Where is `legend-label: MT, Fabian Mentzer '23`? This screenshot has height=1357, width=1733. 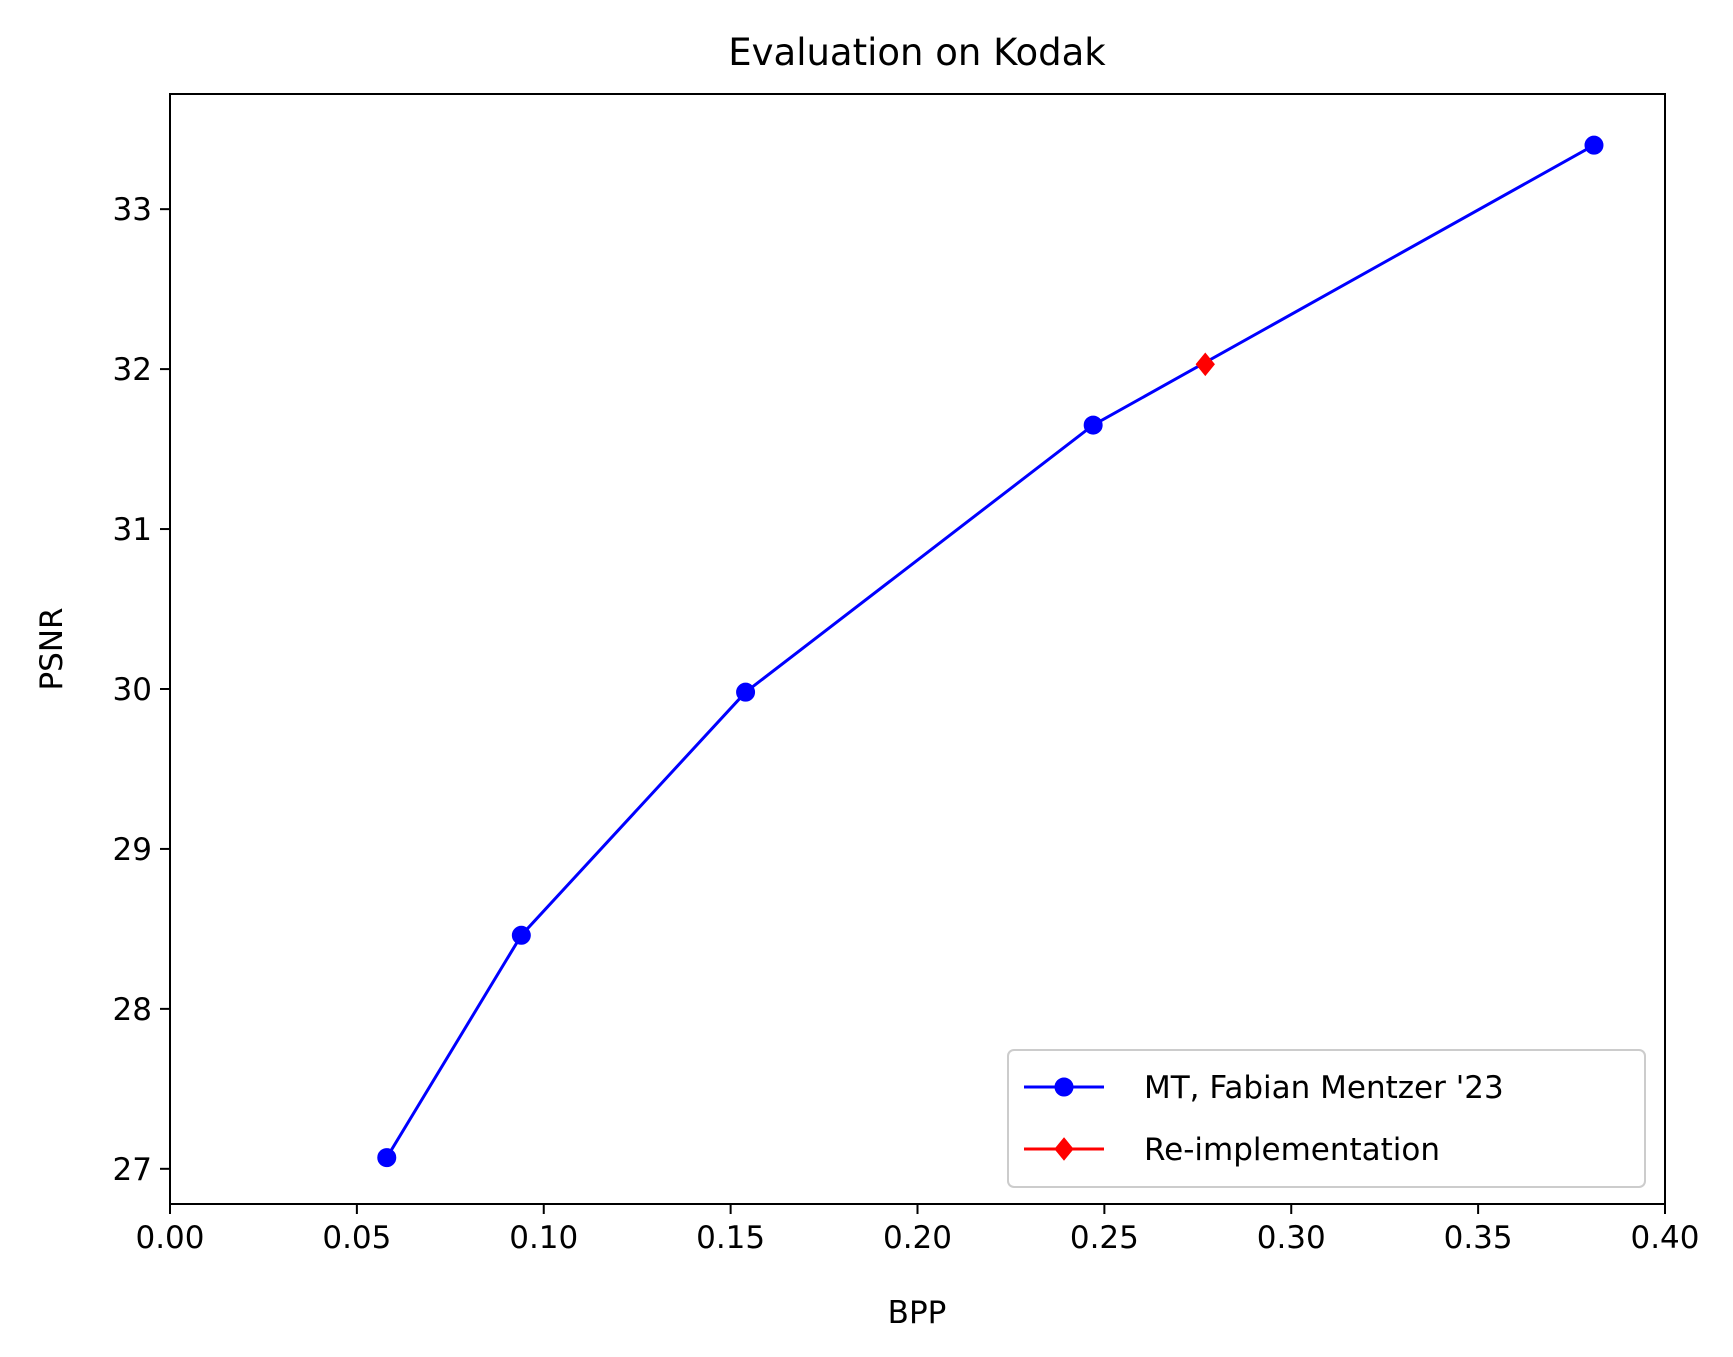 legend-label: MT, Fabian Mentzer '23 is located at coordinates (1324, 1088).